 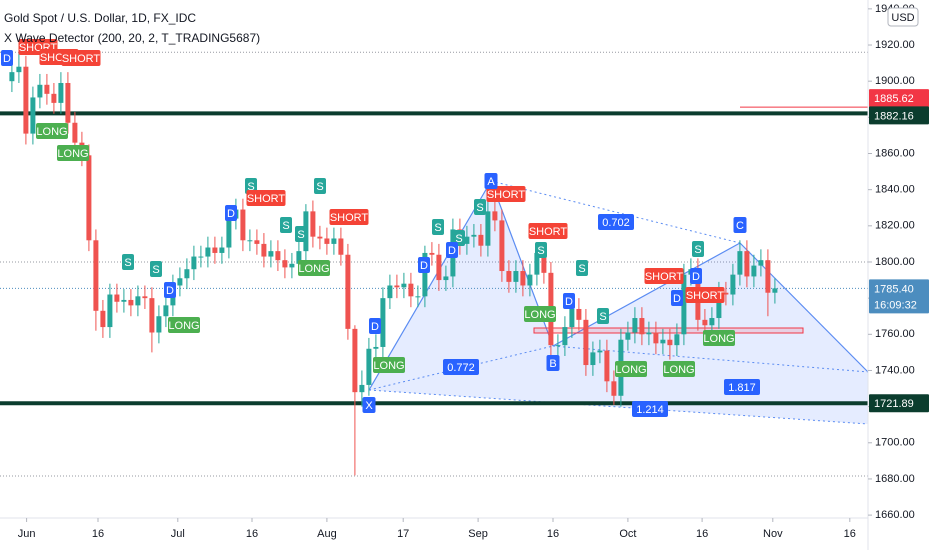 What do you see at coordinates (553, 363) in the screenshot?
I see `pattern-point-box` at bounding box center [553, 363].